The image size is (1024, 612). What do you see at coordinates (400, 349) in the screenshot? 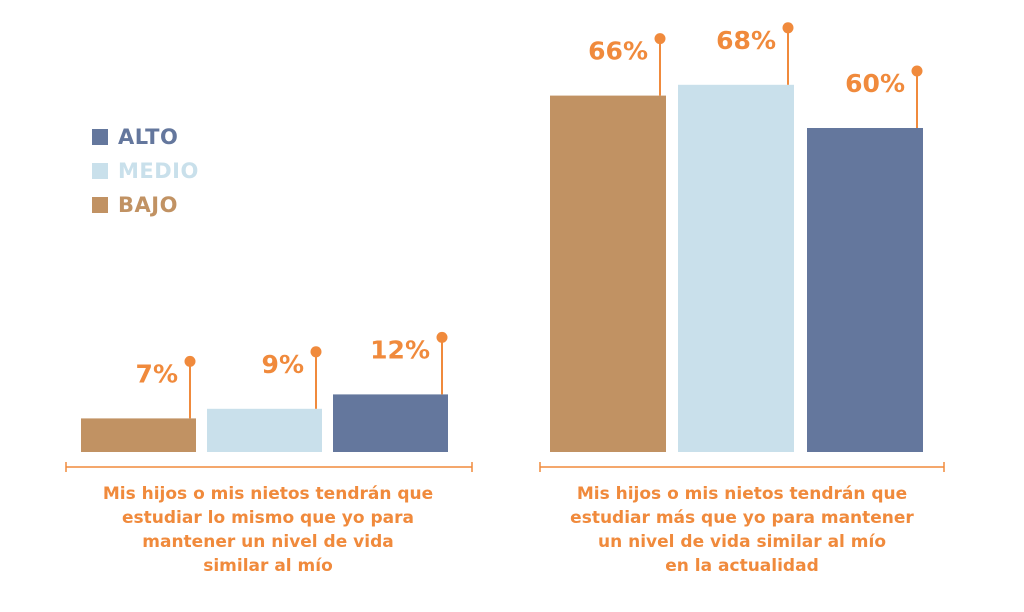
I see `data-label: 12%` at bounding box center [400, 349].